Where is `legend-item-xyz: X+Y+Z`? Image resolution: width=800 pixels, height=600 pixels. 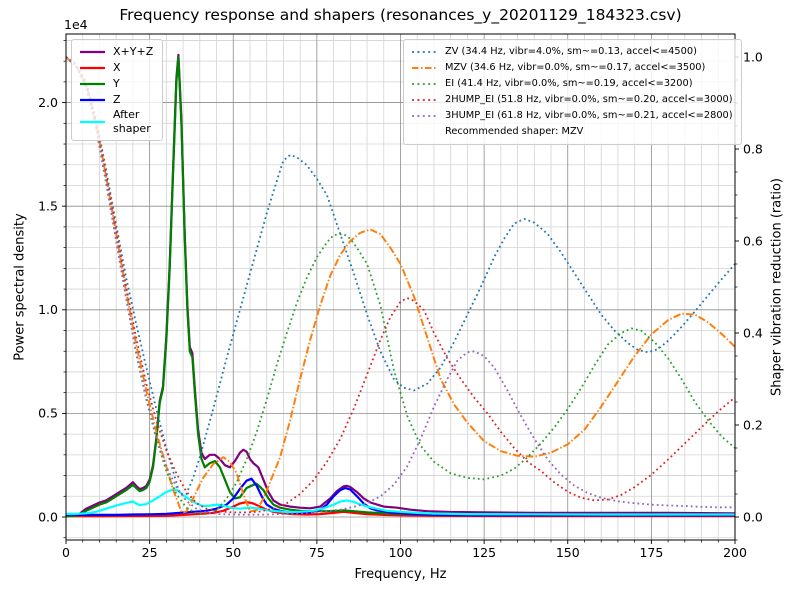
legend-item-xyz: X+Y+Z is located at coordinates (116, 52).